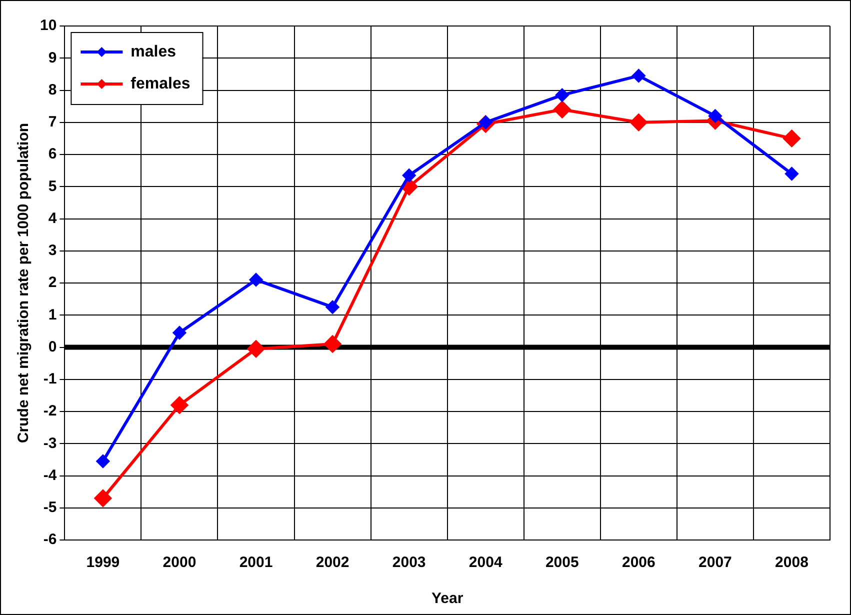 The image size is (851, 615). Describe the element at coordinates (50, 443) in the screenshot. I see `y-tick-label: -3` at that location.